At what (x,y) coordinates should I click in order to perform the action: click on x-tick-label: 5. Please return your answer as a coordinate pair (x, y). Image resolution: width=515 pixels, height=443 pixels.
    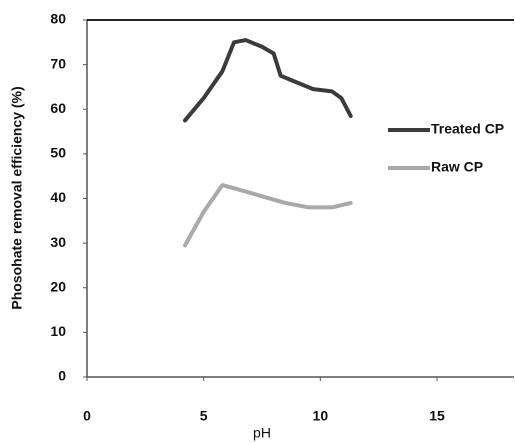
    Looking at the image, I should click on (204, 416).